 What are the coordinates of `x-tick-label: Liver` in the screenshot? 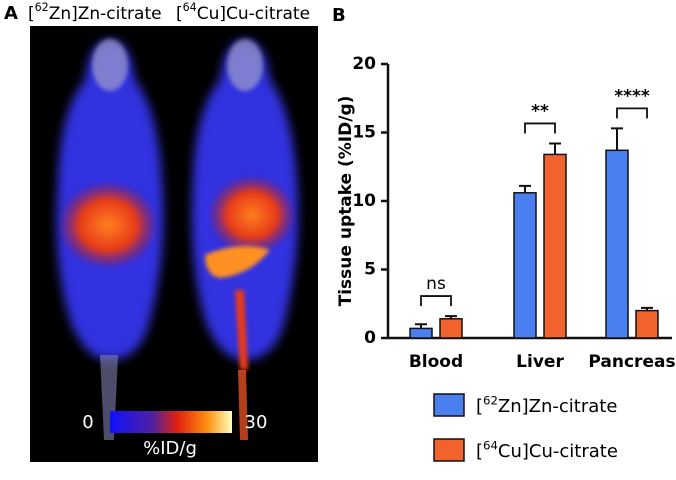 It's located at (540, 362).